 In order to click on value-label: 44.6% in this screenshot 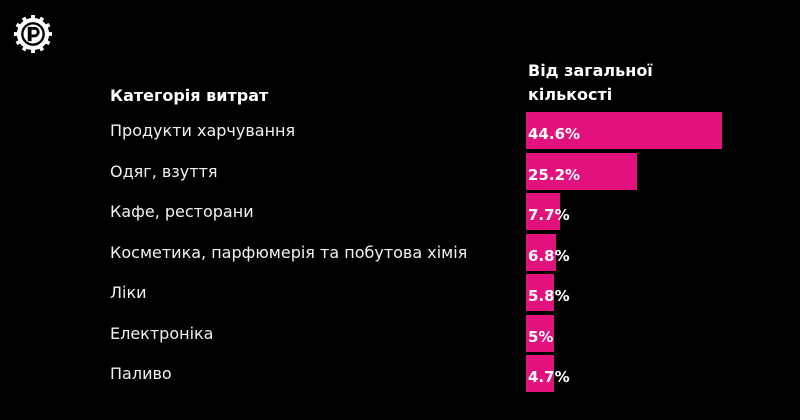, I will do `click(554, 134)`.